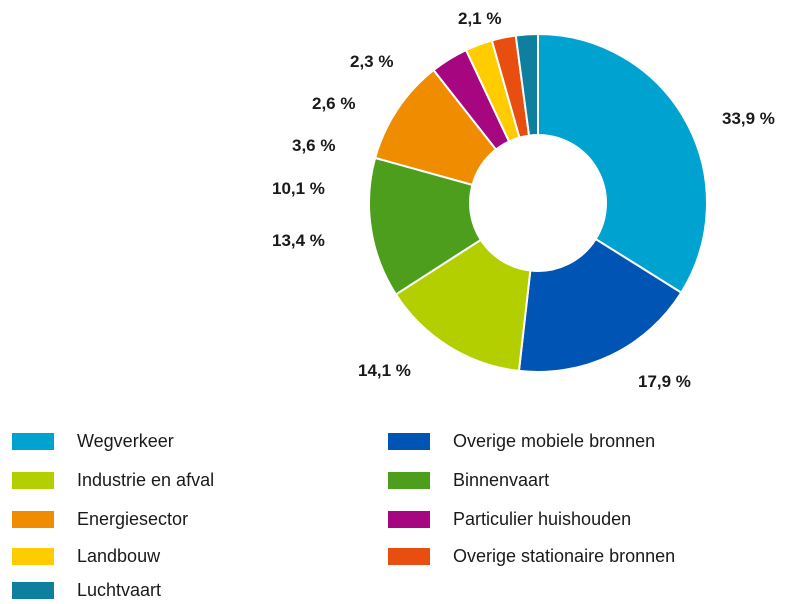 This screenshot has height=604, width=787. I want to click on data-label-particulier-huishouden: 3,6 %, so click(313, 145).